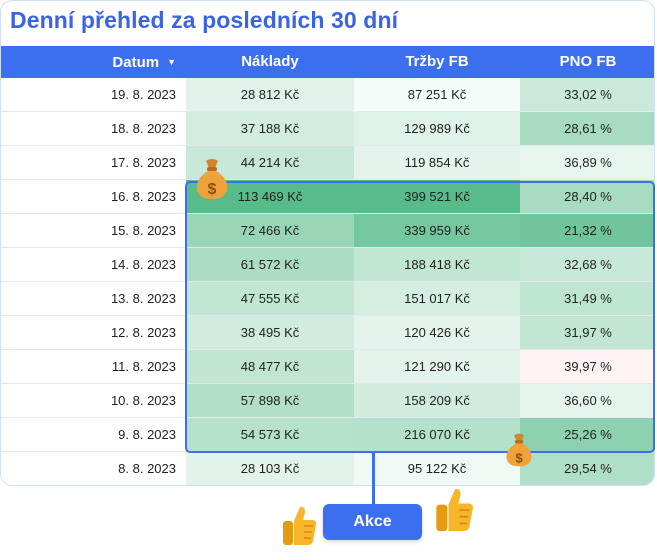 The image size is (657, 560). I want to click on cell-datum: 15. 8. 2023, so click(93, 230).